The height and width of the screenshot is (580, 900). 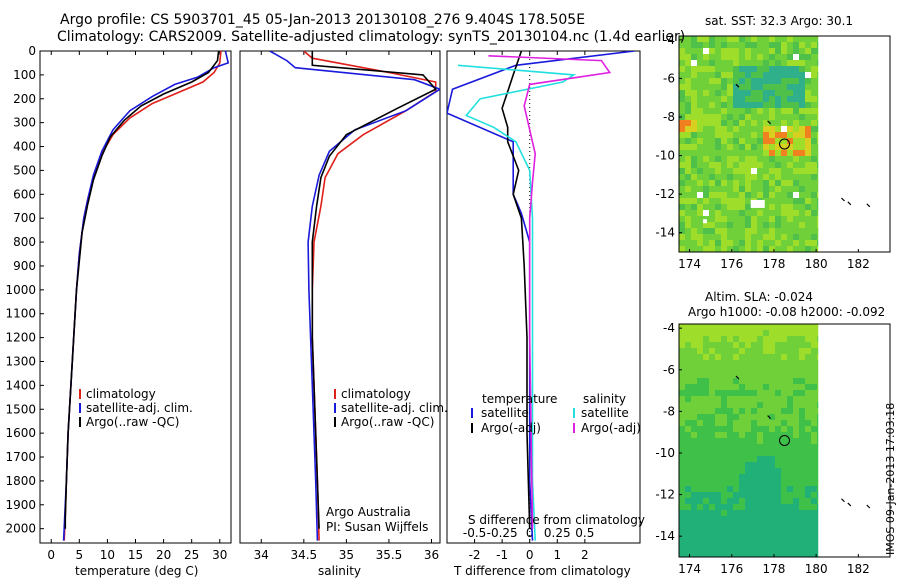 I want to click on temperature-ytick-label: 1900, so click(x=20, y=505).